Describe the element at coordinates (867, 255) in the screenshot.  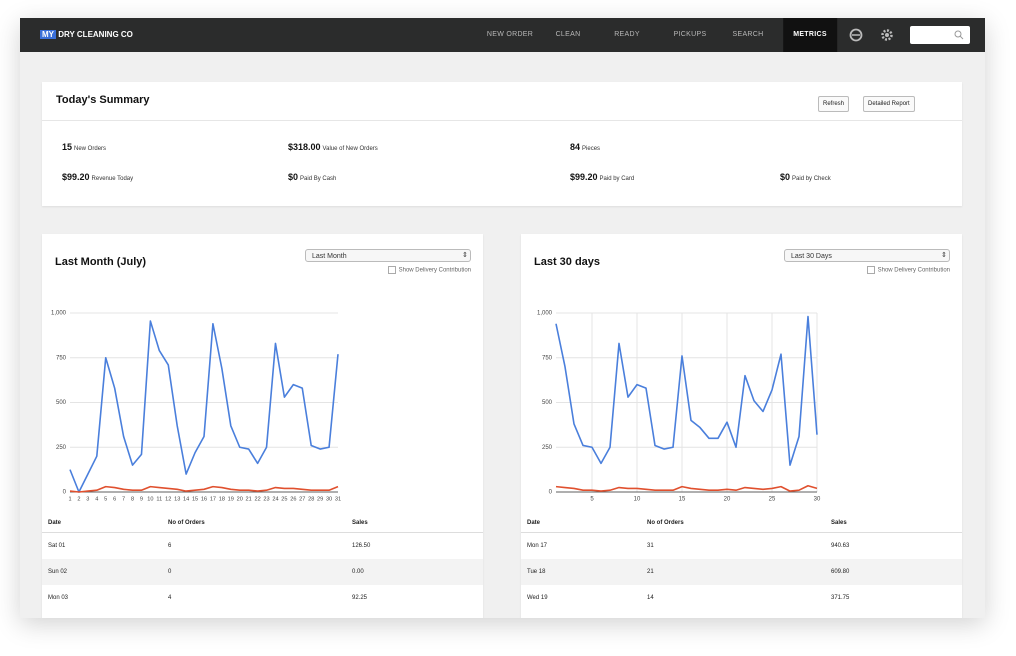
I see `period-select: Last 30 Days` at that location.